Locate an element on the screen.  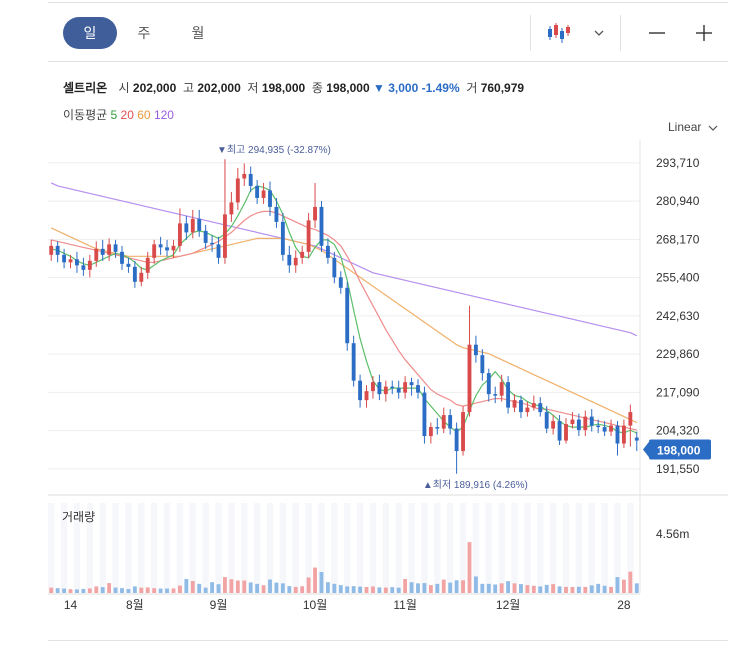
close-price: 198,000 is located at coordinates (348, 88).